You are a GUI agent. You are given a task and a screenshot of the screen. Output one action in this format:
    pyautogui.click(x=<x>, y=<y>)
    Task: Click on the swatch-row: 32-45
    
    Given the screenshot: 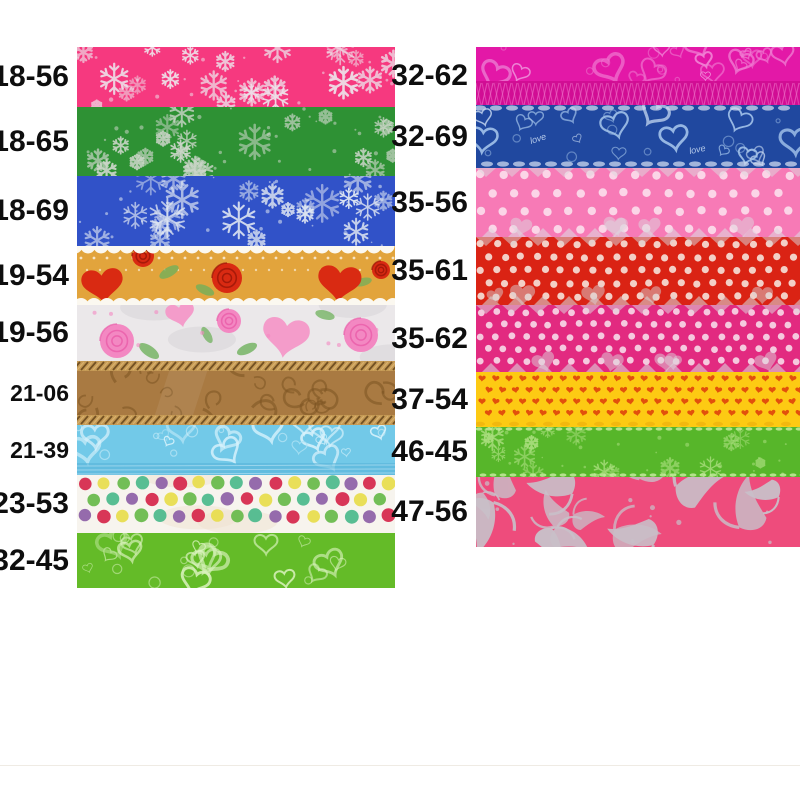 What is the action you would take?
    pyautogui.click(x=197, y=560)
    